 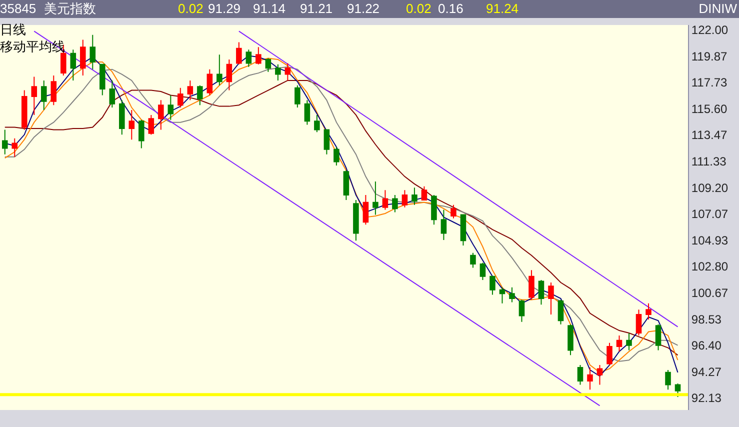 I want to click on chart-title: 美元指数, so click(x=70, y=9).